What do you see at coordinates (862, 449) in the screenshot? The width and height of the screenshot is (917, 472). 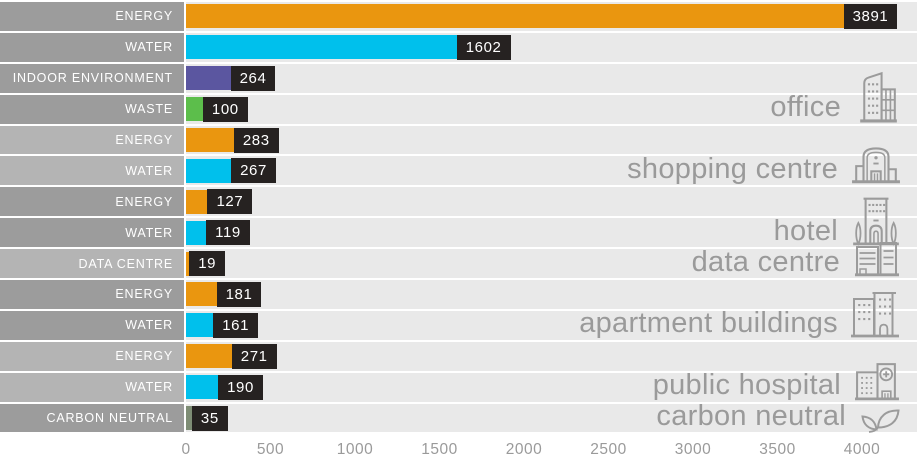 I see `axis-tick-label: 4000` at bounding box center [862, 449].